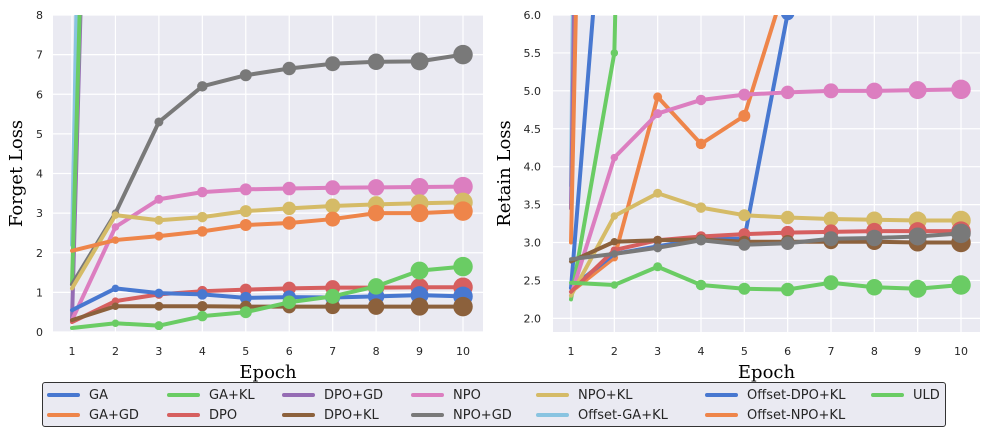 The height and width of the screenshot is (438, 991). Describe the element at coordinates (267, 253) in the screenshot. I see `series-line-npo` at that location.